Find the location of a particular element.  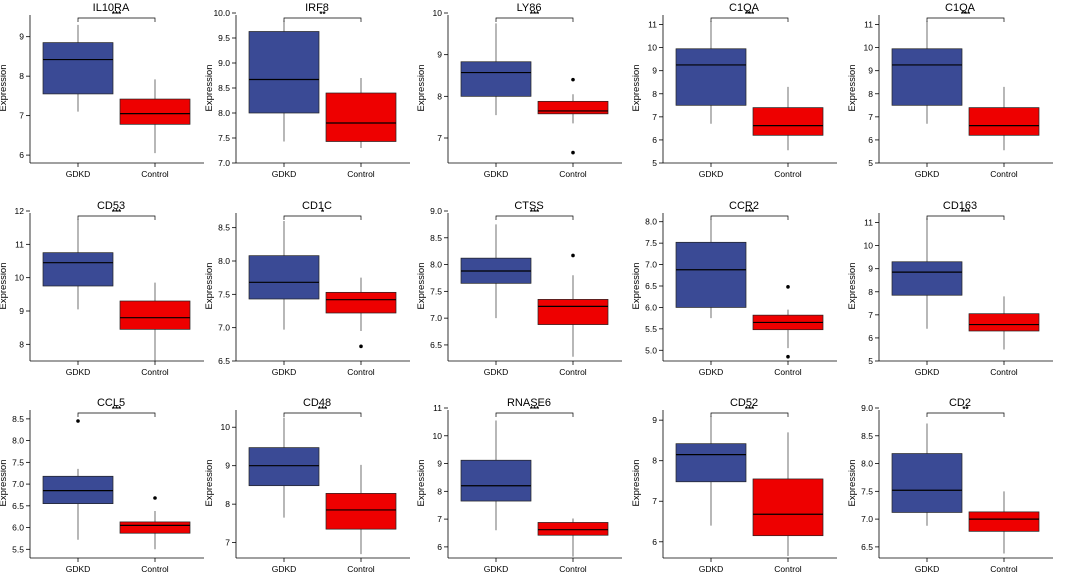

panel-title: CD2 is located at coordinates (960, 403).